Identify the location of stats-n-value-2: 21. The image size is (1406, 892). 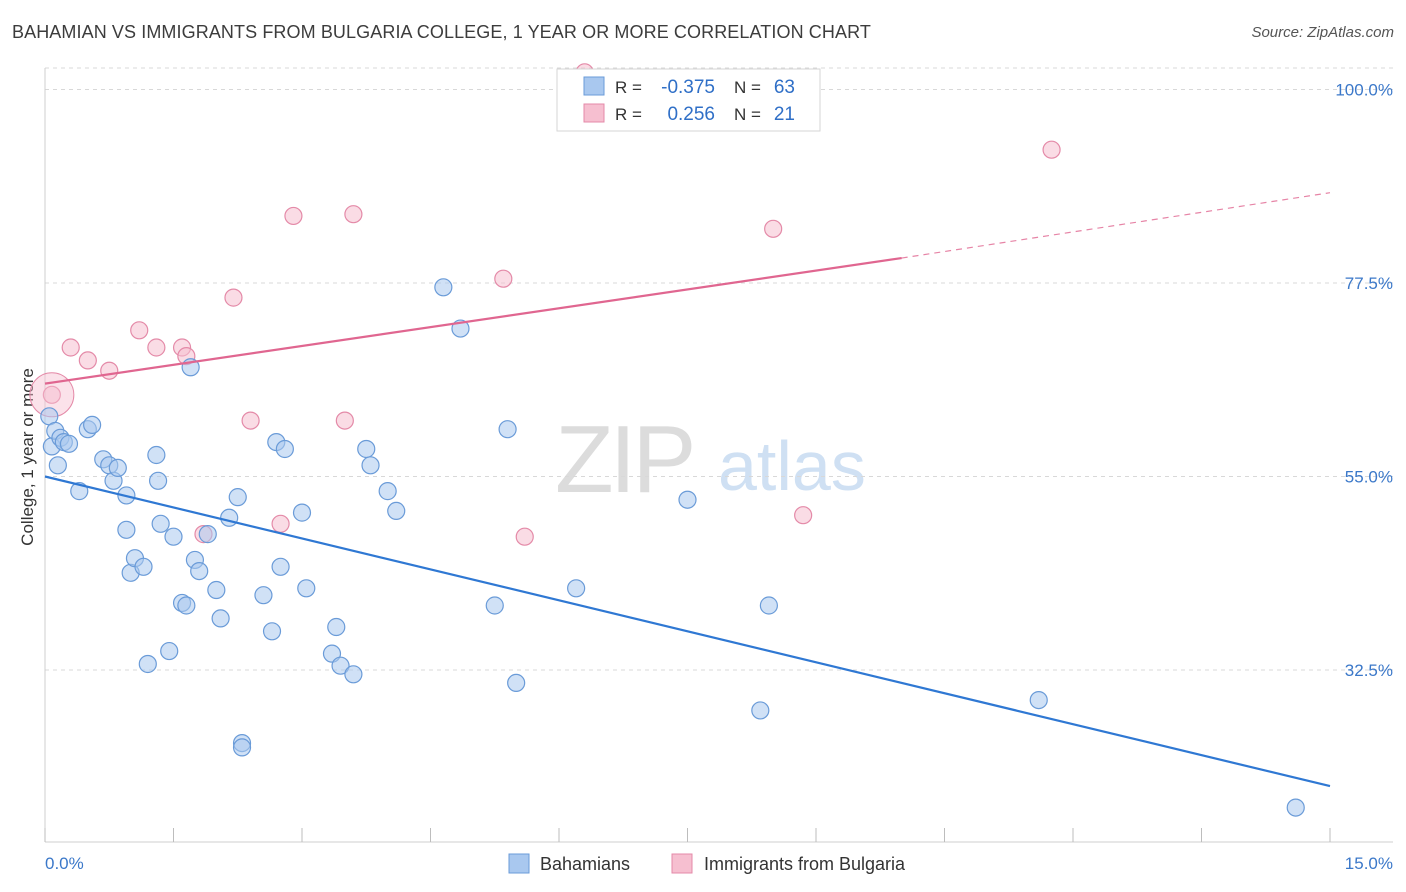
(784, 114).